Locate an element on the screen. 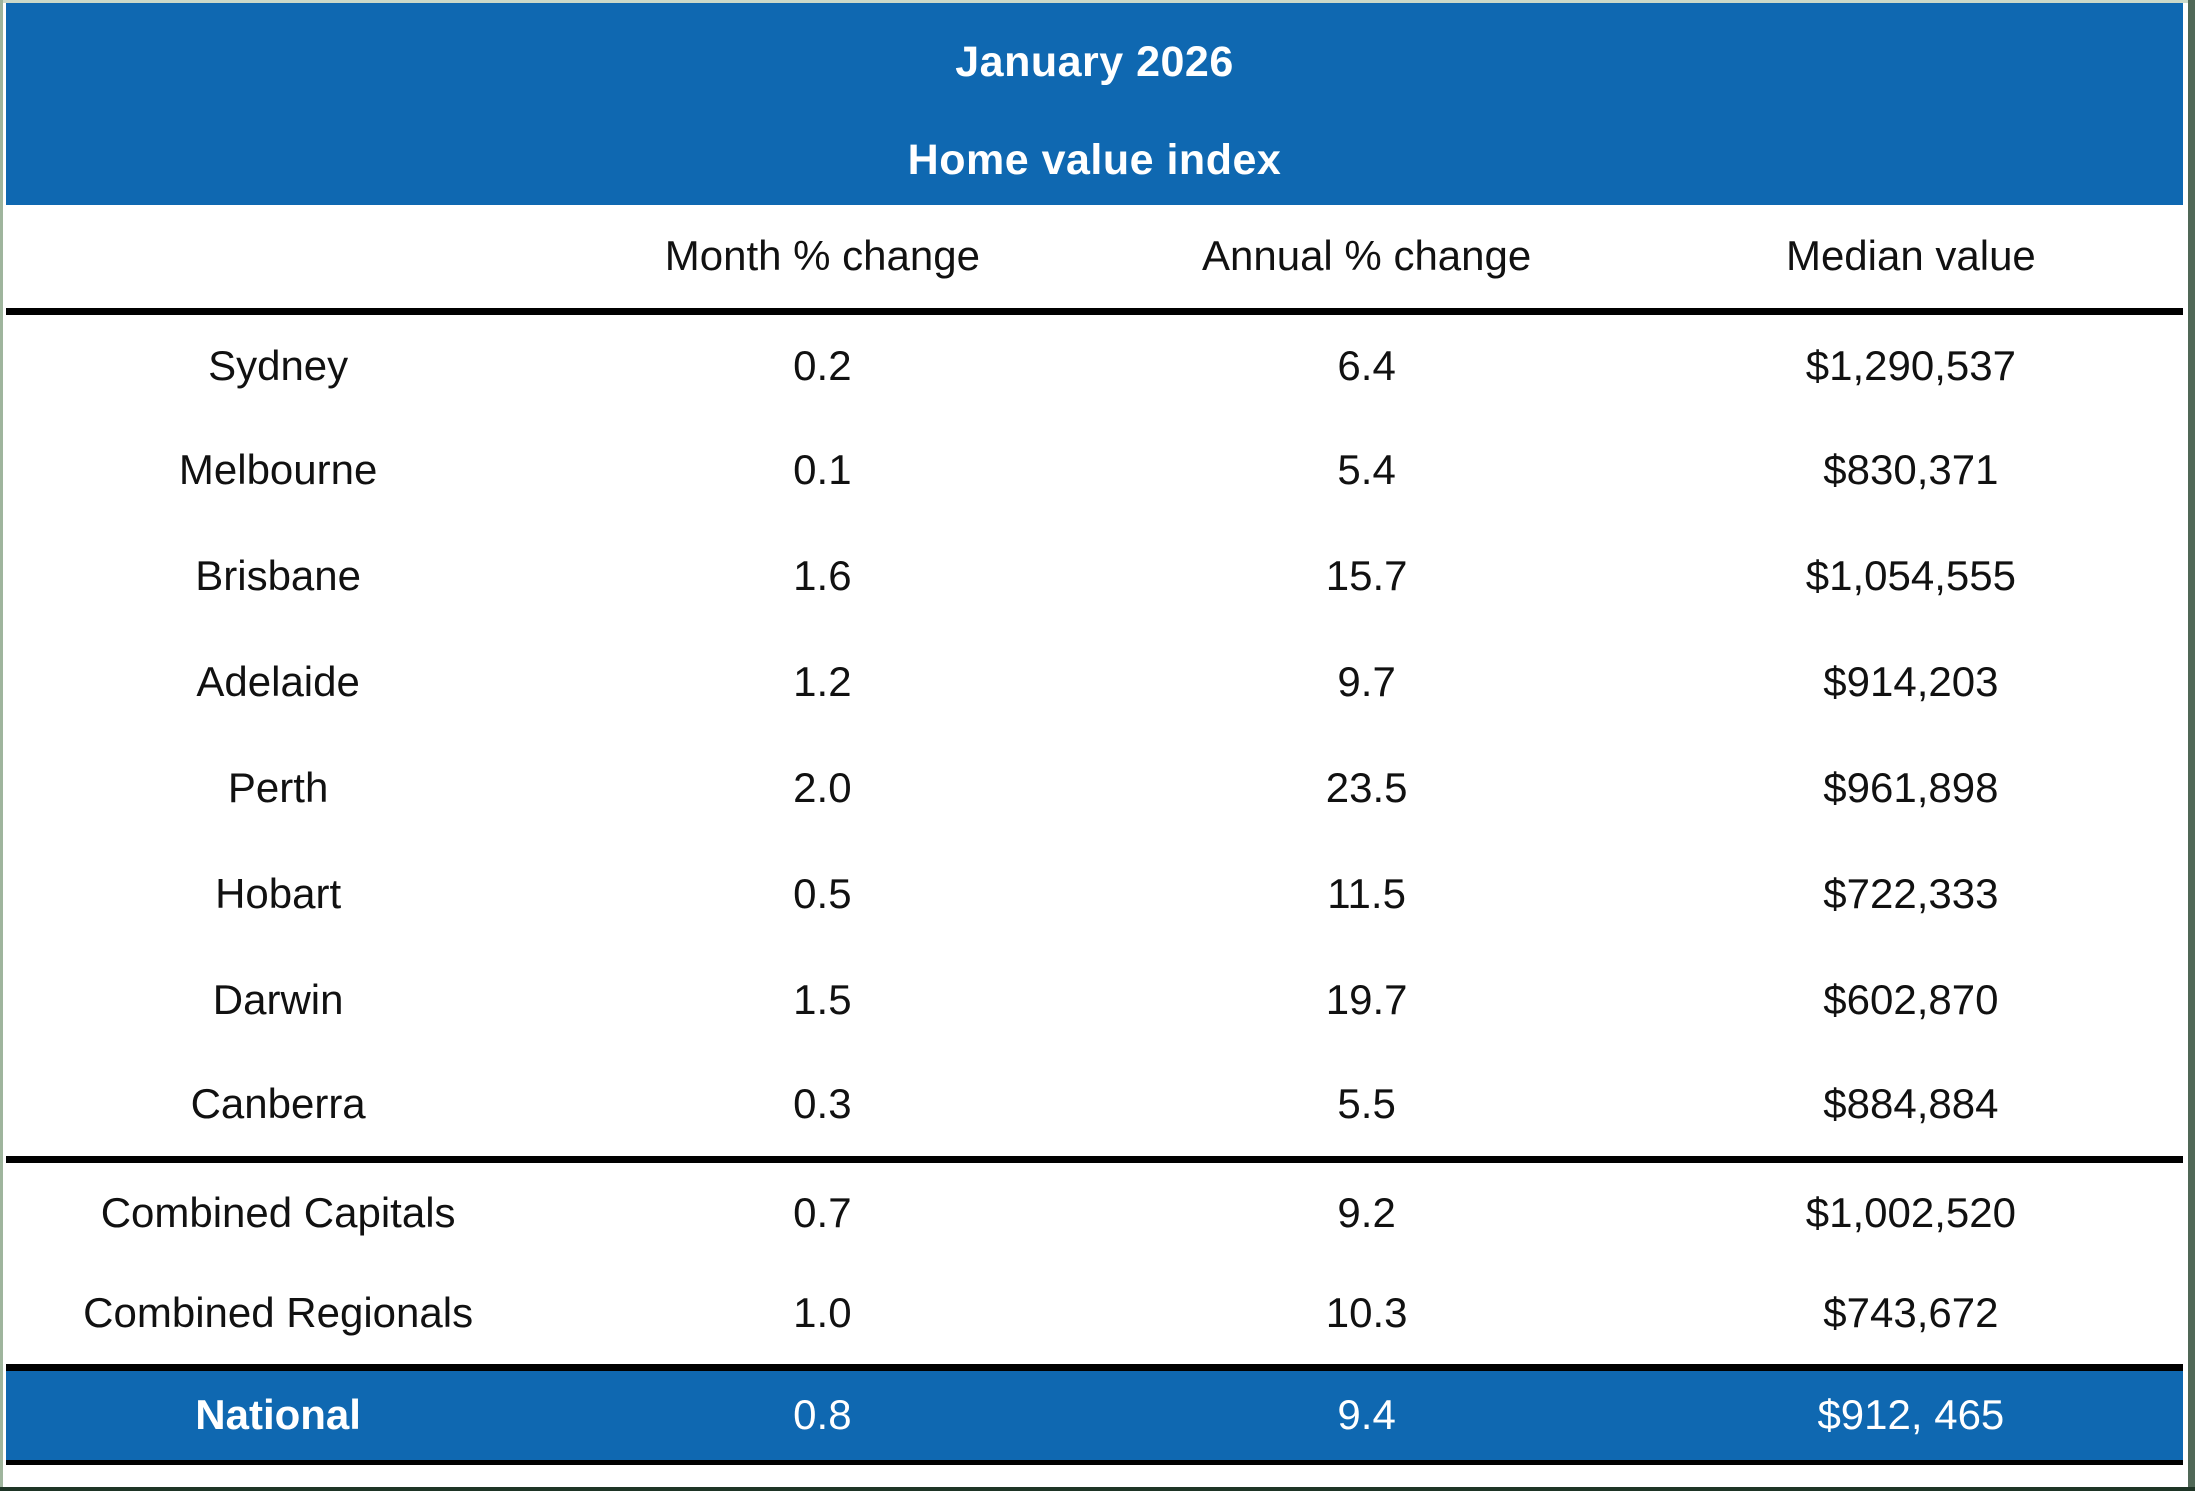 The height and width of the screenshot is (1491, 2195). median-value-cell: $1,054,555 is located at coordinates (1910, 575).